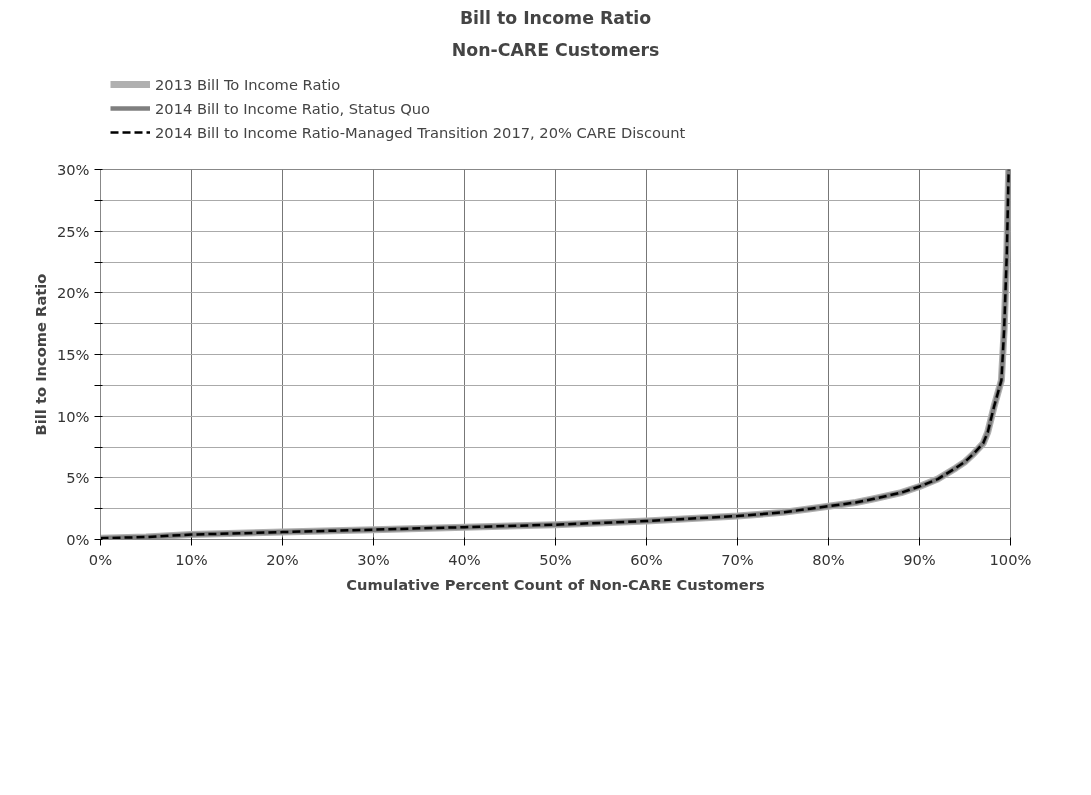  Describe the element at coordinates (73, 169) in the screenshot. I see `y-tick-label: 30%` at that location.